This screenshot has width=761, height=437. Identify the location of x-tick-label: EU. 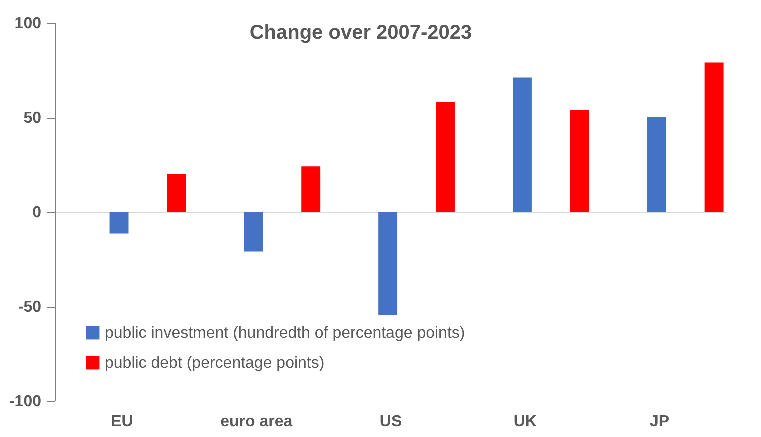
(122, 422).